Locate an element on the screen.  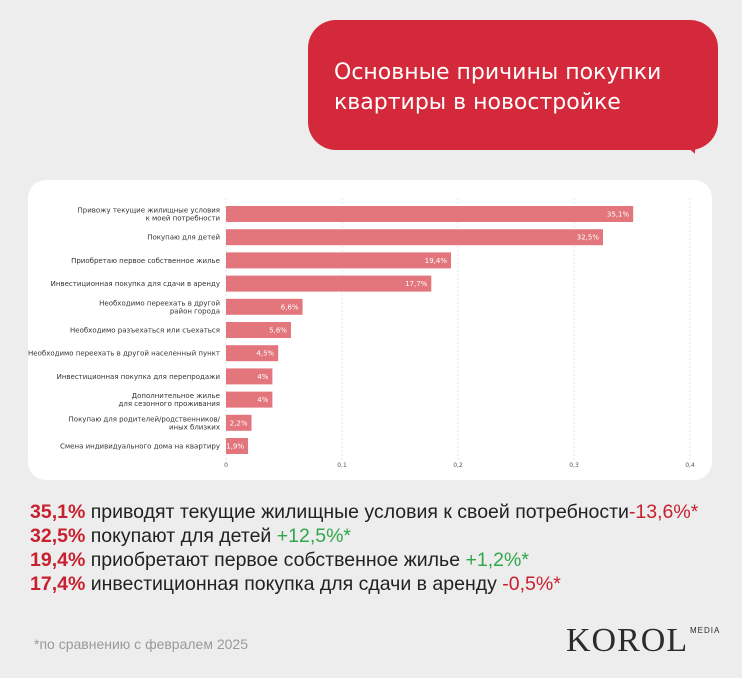
bar-value-label-7: 4% is located at coordinates (262, 377).